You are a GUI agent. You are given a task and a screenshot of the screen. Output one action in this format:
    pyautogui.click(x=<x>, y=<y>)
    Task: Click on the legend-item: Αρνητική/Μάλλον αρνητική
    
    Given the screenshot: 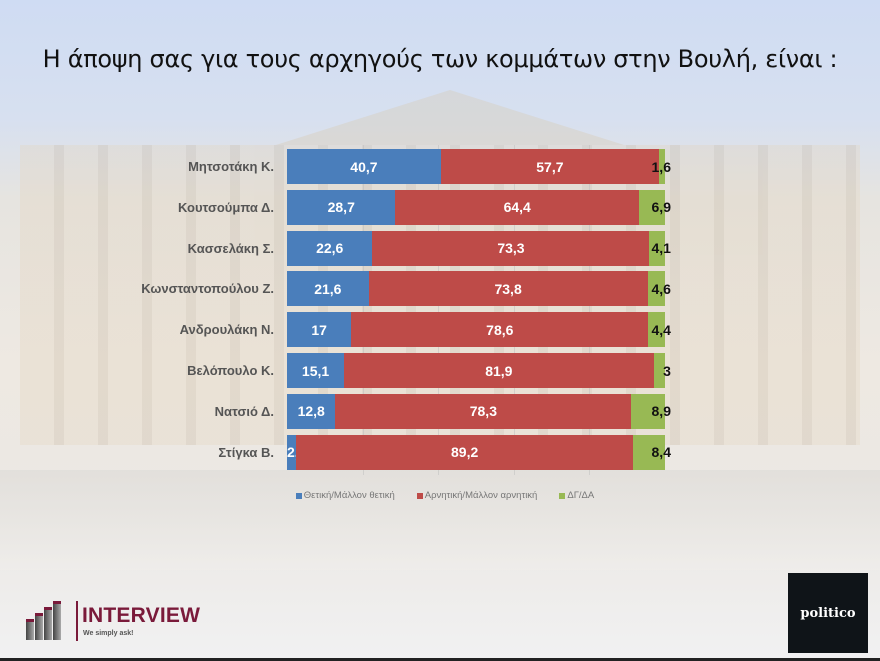 What is the action you would take?
    pyautogui.click(x=477, y=495)
    